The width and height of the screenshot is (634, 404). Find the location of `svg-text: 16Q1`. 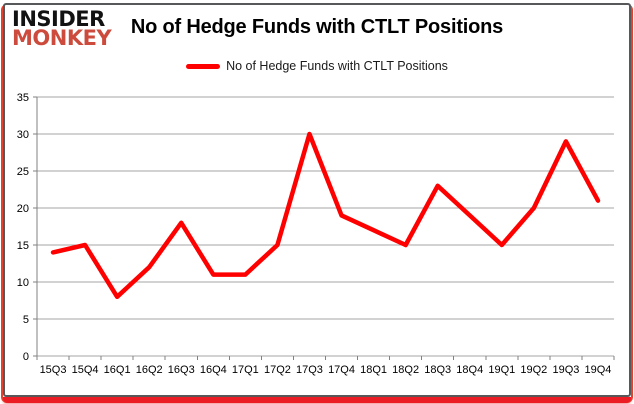

svg-text: 16Q1 is located at coordinates (117, 370).